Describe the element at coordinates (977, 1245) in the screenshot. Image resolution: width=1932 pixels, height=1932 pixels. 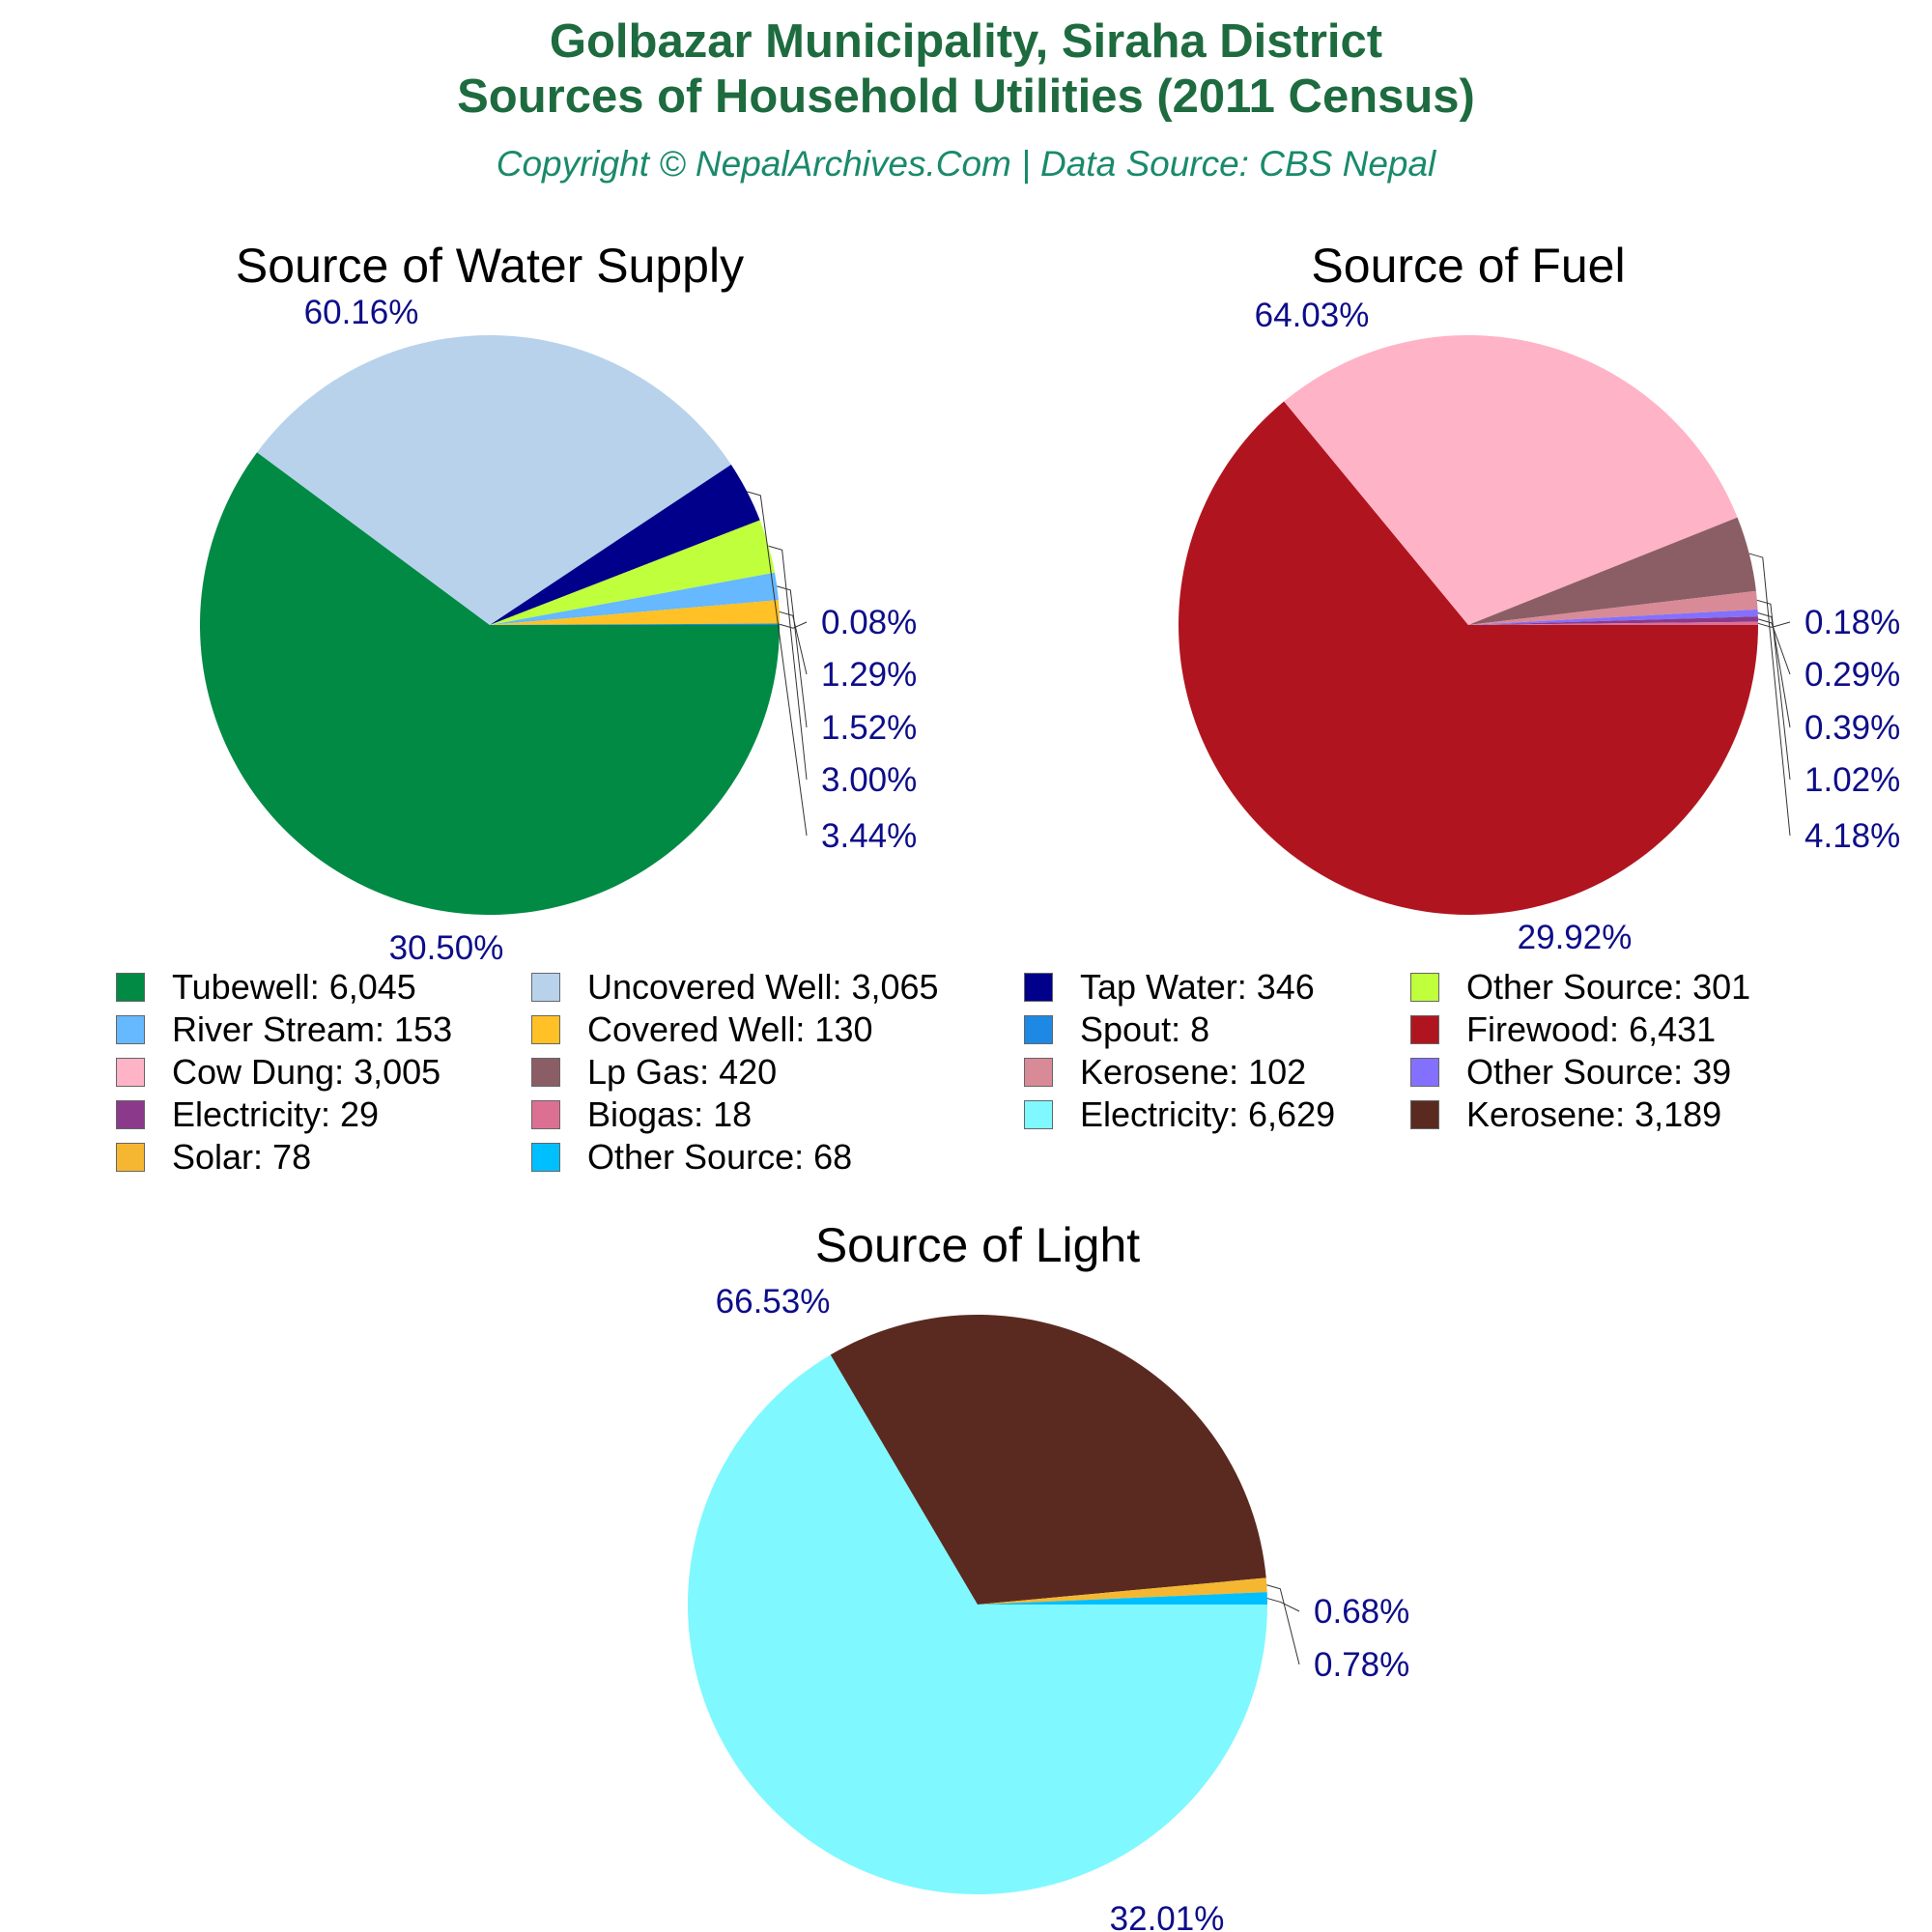
I see `source-of-light-title: Source of Light` at that location.